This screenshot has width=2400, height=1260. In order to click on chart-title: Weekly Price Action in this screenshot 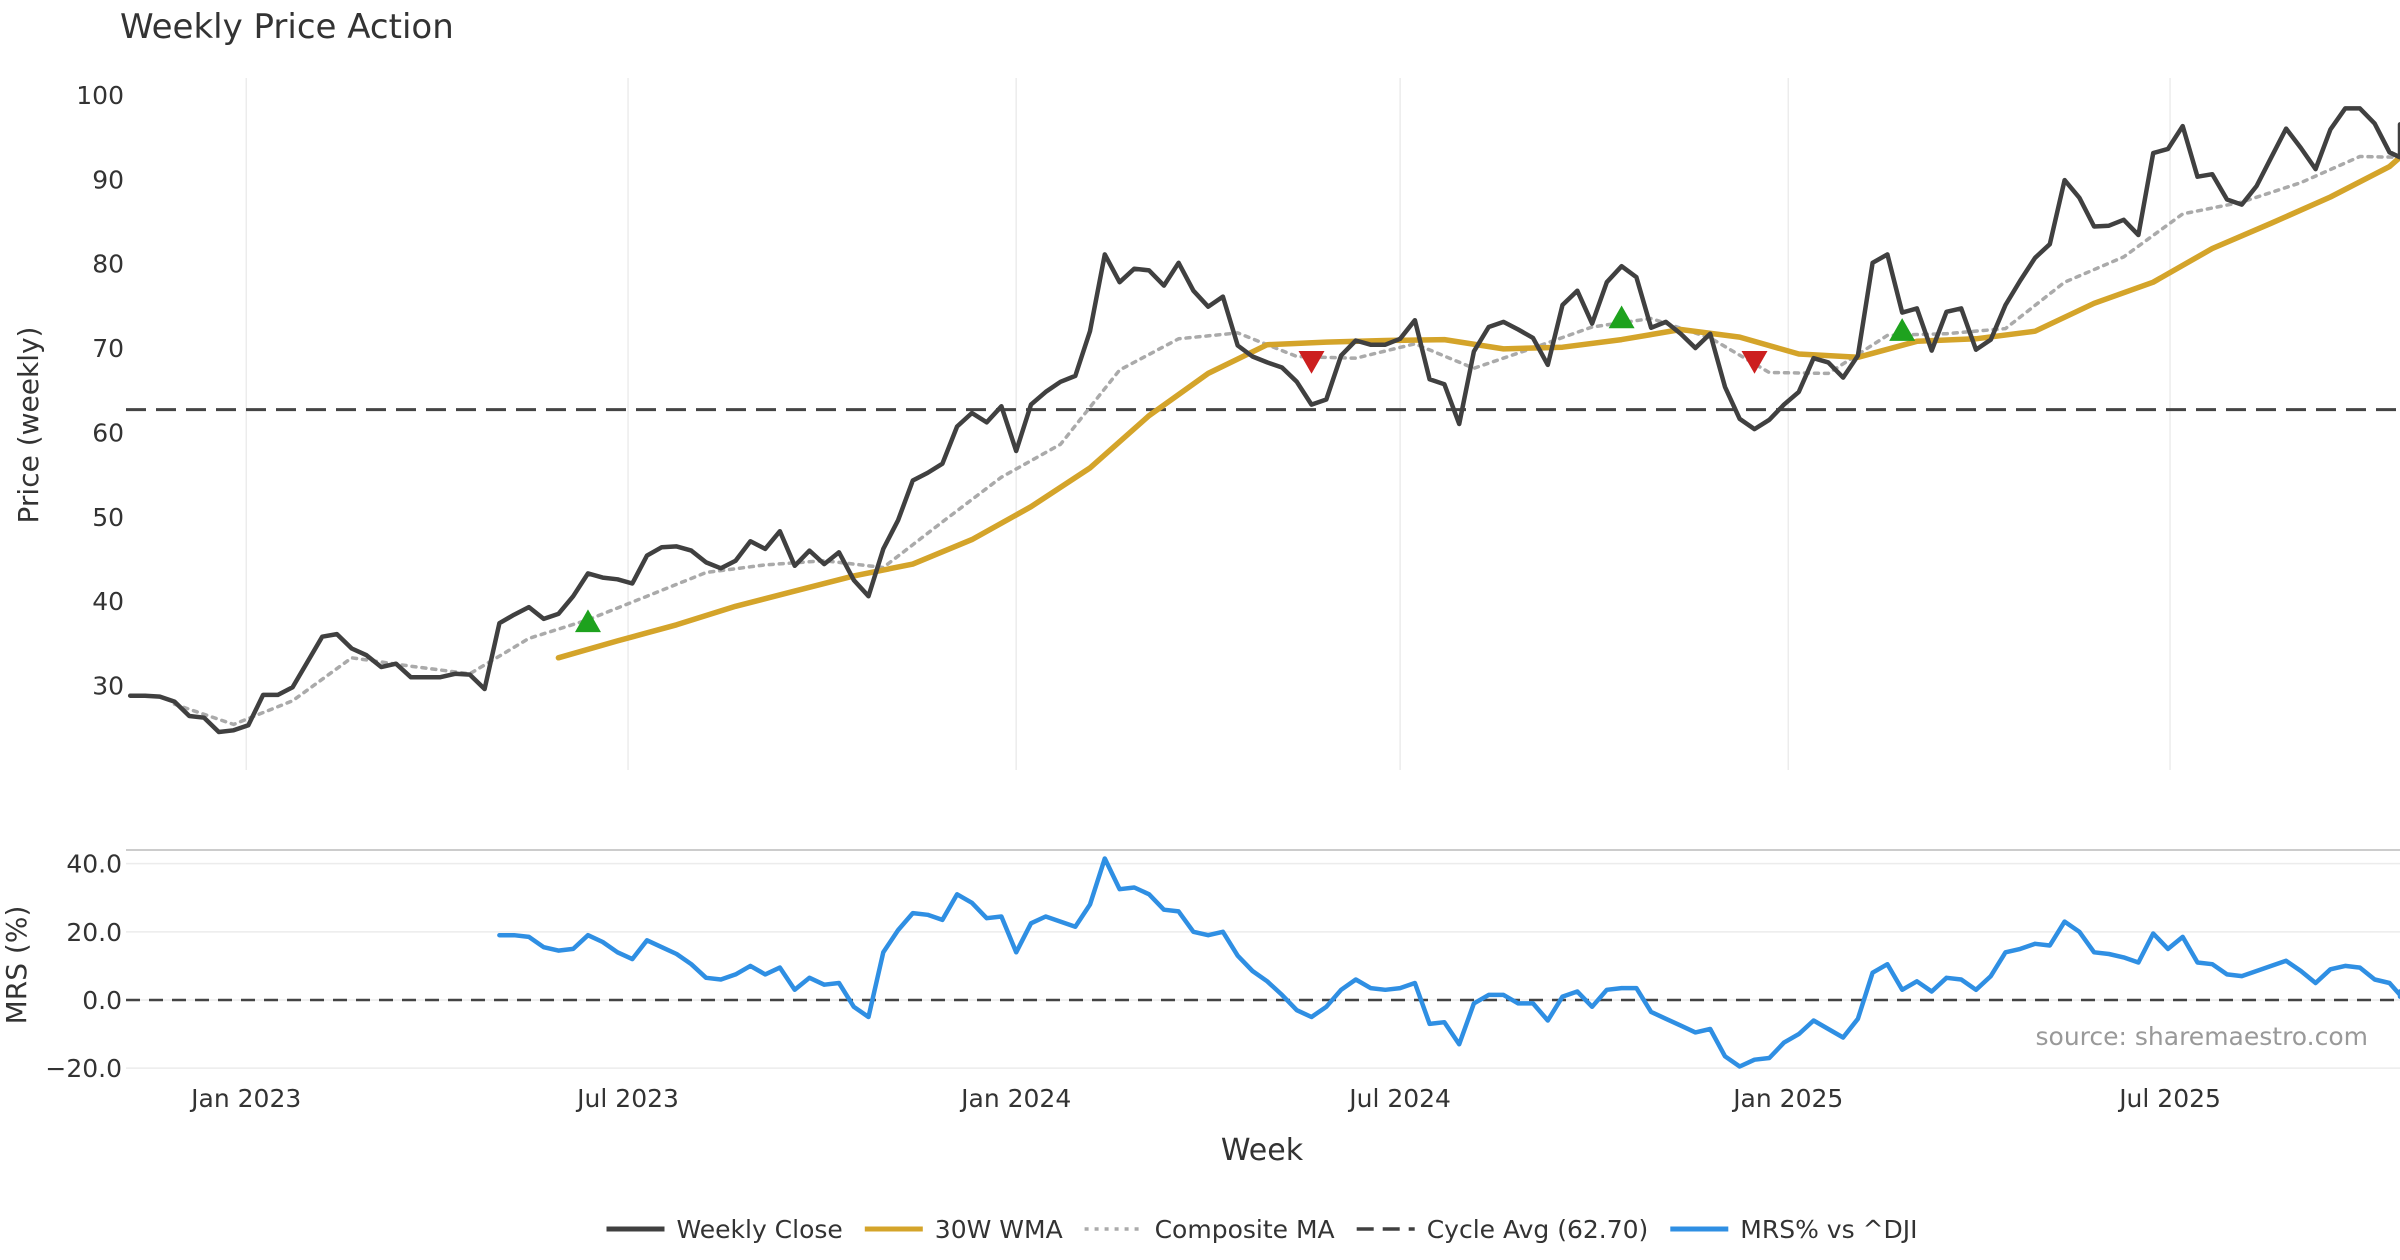, I will do `click(287, 27)`.